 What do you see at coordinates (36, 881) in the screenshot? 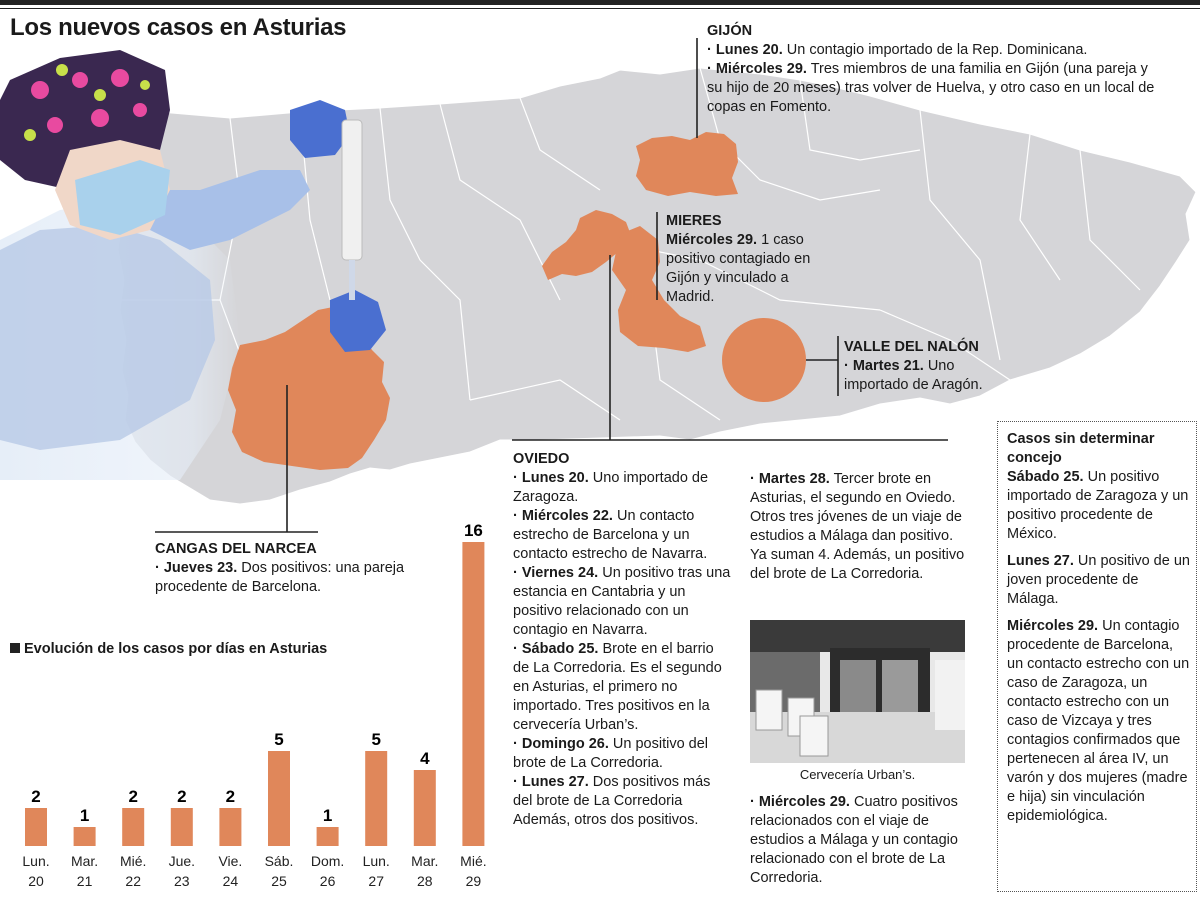
I see `x-tick-label: 20` at bounding box center [36, 881].